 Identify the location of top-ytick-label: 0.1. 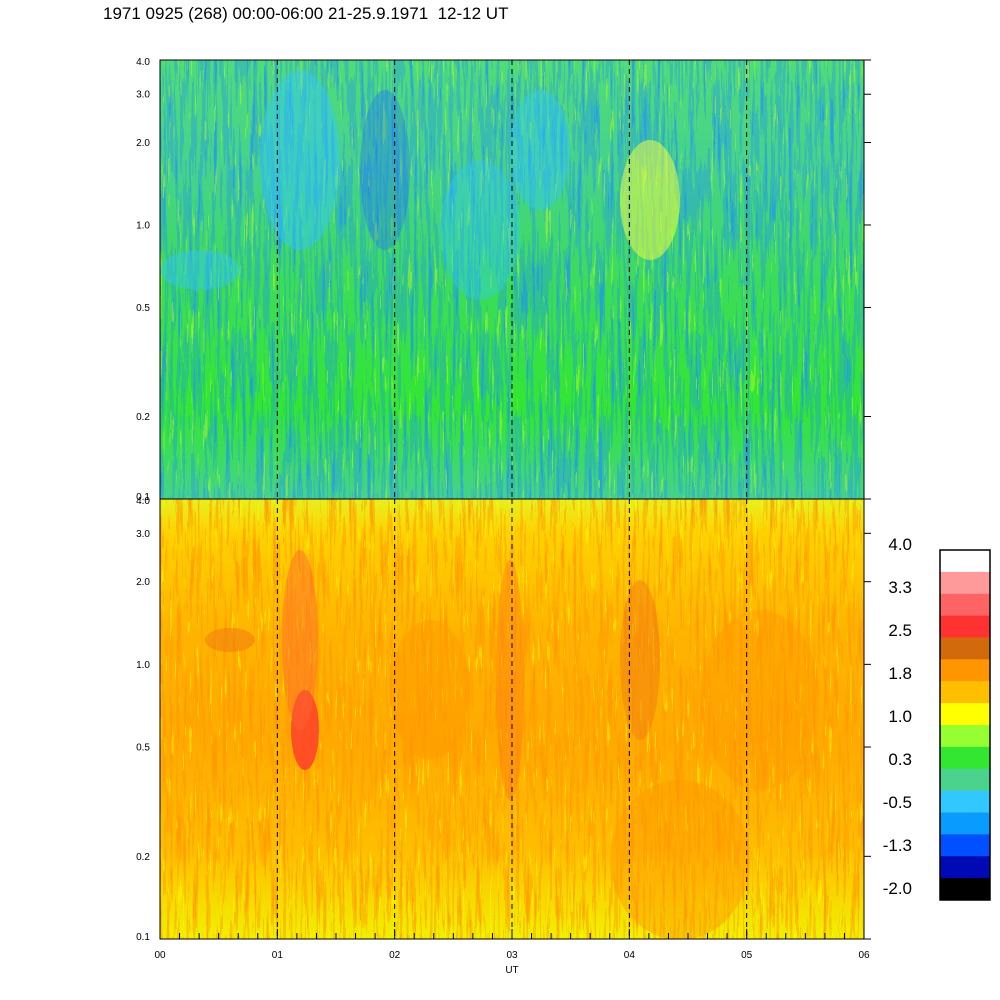
(143, 497).